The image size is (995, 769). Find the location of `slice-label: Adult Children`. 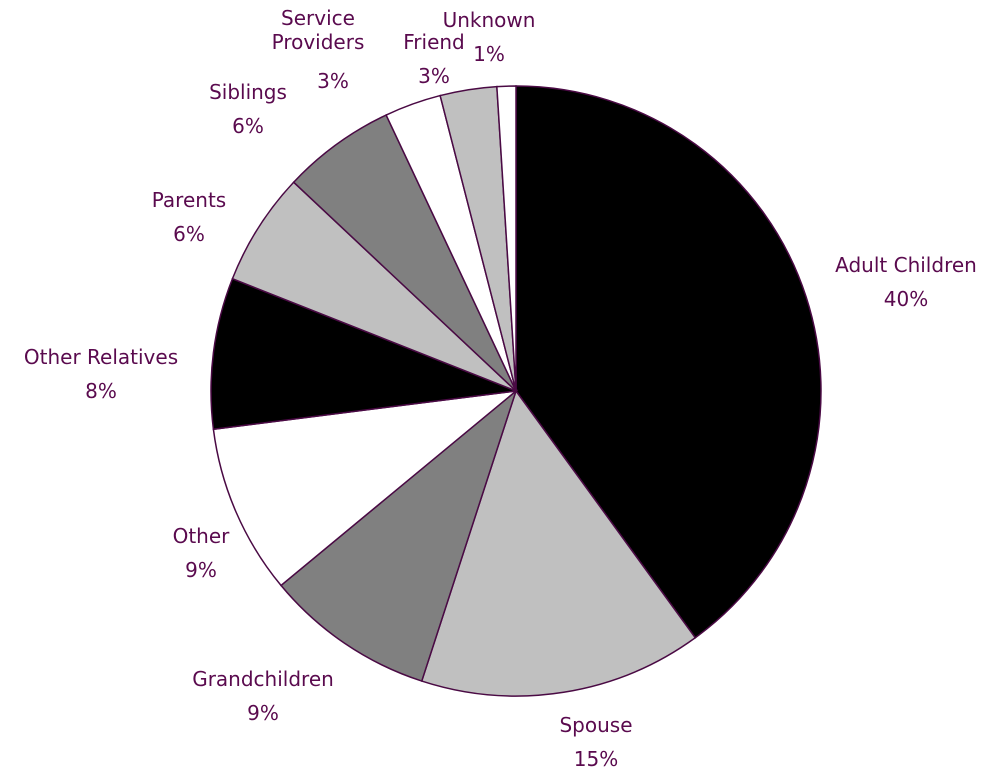

slice-label: Adult Children is located at coordinates (906, 265).